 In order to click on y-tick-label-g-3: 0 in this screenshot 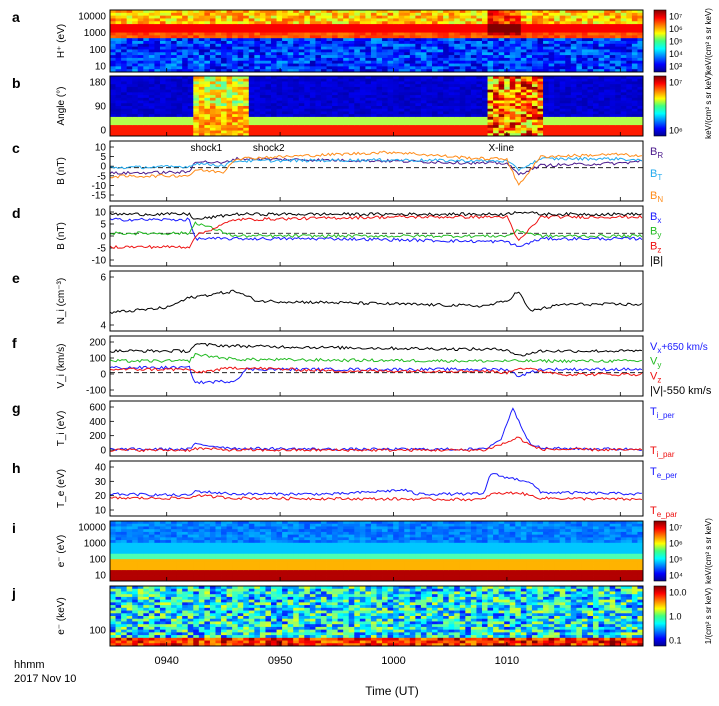, I will do `click(103, 451)`.